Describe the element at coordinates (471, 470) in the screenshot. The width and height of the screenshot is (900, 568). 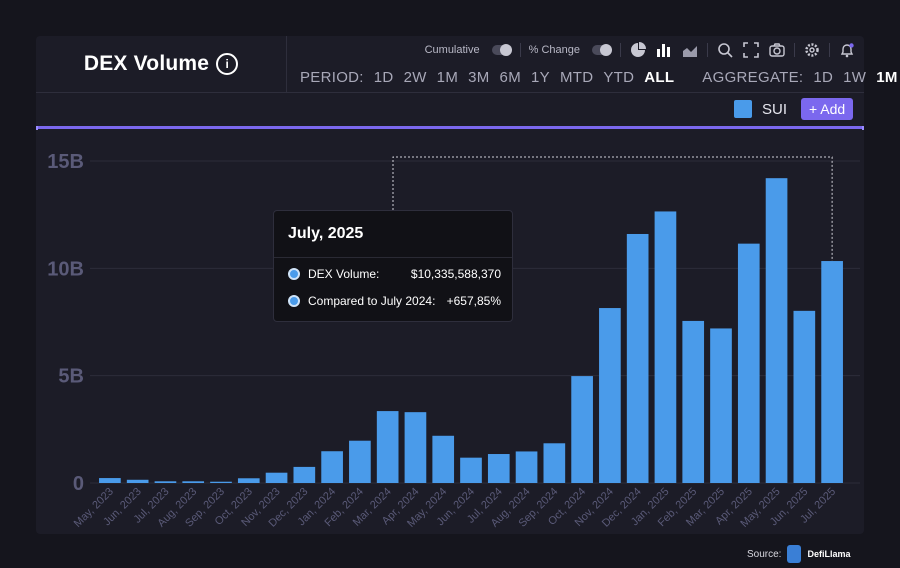
I see `bar-jun-2024` at that location.